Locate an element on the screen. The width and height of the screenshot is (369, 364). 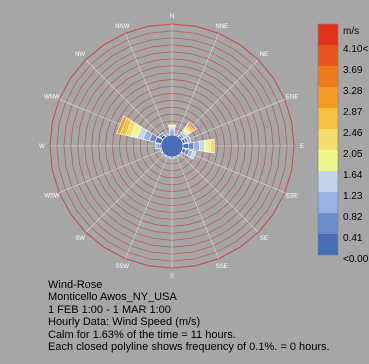
chart-title: Wind-Rose is located at coordinates (75, 285).